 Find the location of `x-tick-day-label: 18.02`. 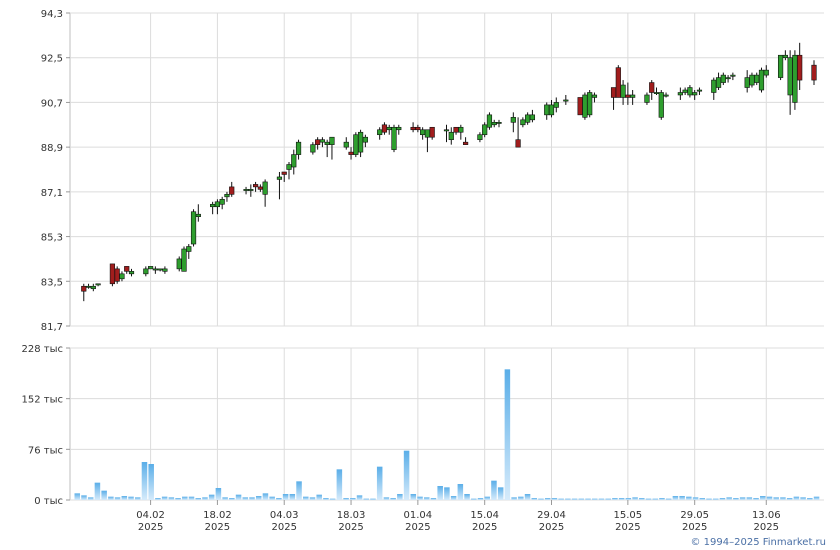

x-tick-day-label: 18.02 is located at coordinates (217, 515).